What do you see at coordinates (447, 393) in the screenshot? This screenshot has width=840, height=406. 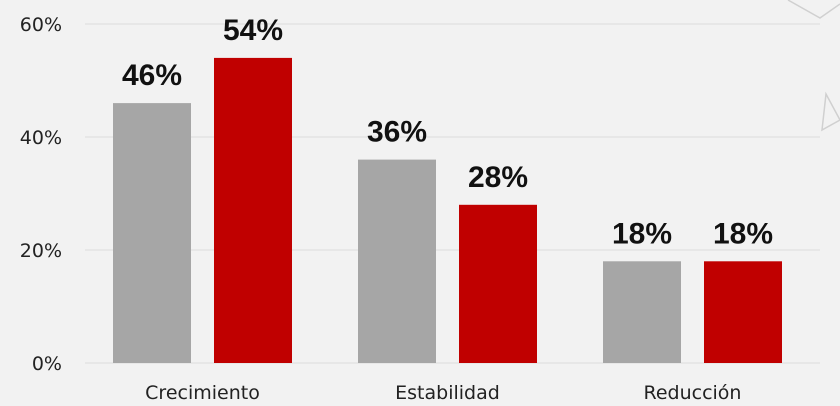 I see `category-label: Estabilidad` at bounding box center [447, 393].